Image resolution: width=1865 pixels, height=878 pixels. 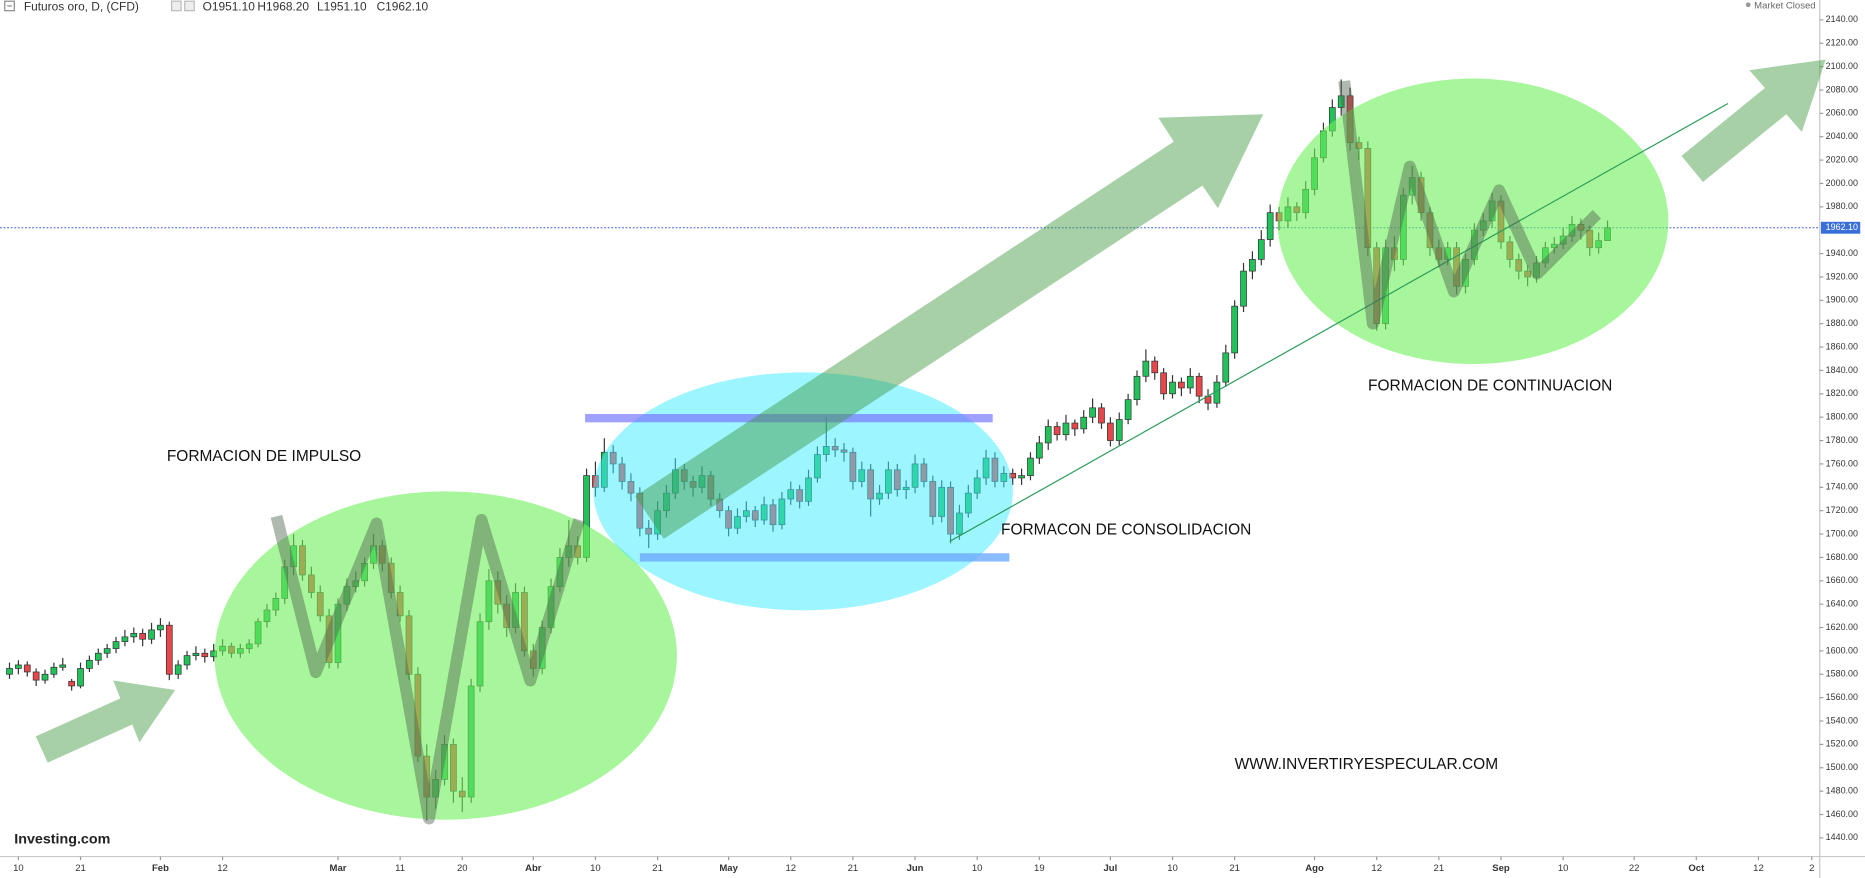 What do you see at coordinates (1842, 487) in the screenshot?
I see `y-tick-label: 1740.00` at bounding box center [1842, 487].